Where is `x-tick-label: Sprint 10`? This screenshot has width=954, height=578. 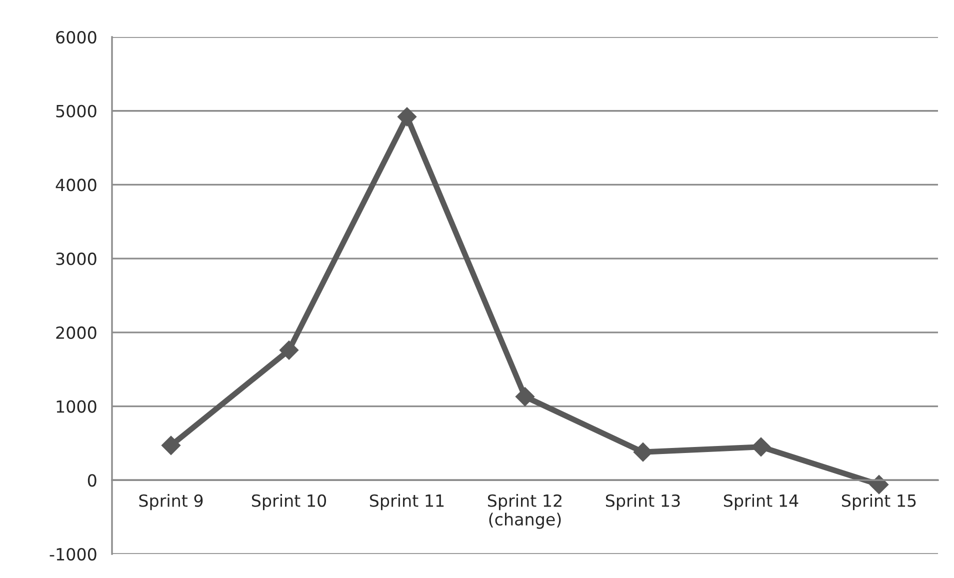
x-tick-label: Sprint 10 is located at coordinates (289, 502).